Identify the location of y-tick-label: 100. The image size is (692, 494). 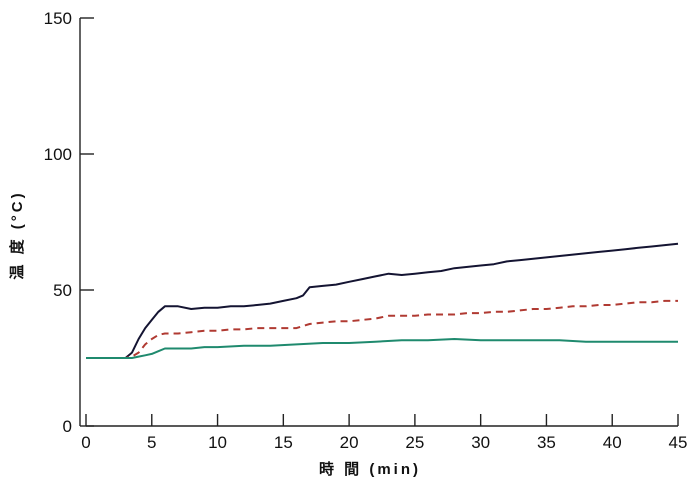
(58, 154).